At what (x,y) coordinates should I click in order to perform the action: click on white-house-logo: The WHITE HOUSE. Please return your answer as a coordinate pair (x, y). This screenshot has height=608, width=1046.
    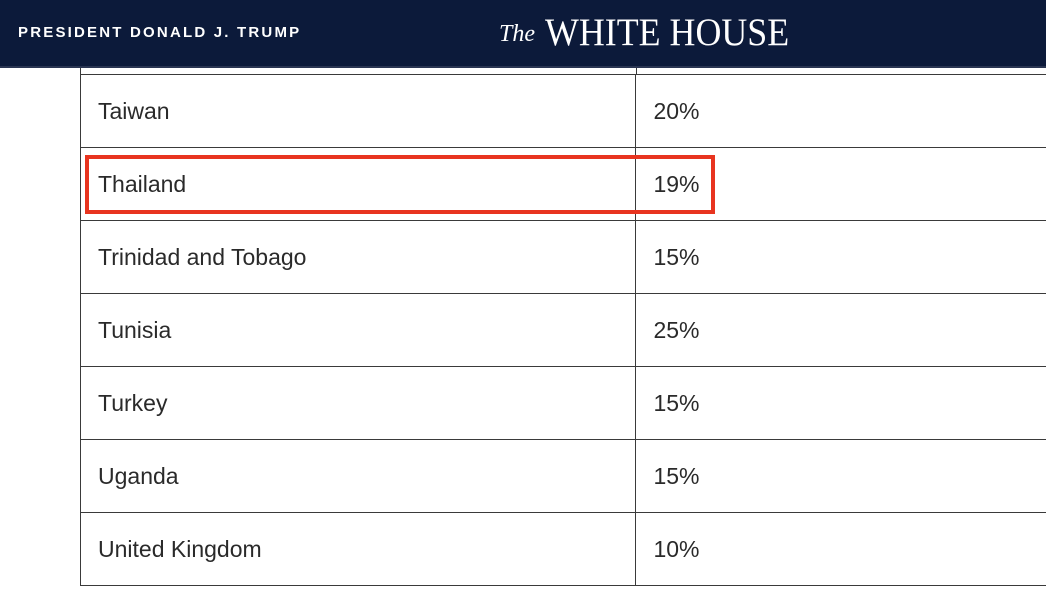
    Looking at the image, I should click on (654, 32).